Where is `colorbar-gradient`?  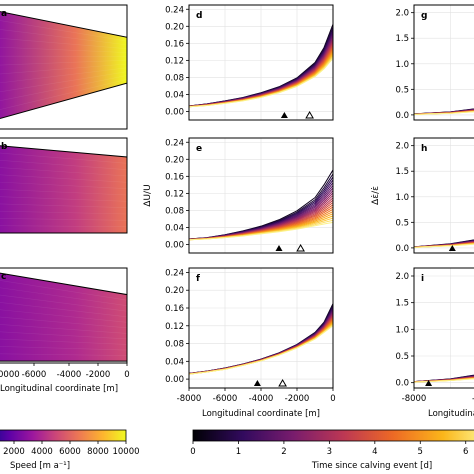 colorbar-gradient is located at coordinates (63, 435).